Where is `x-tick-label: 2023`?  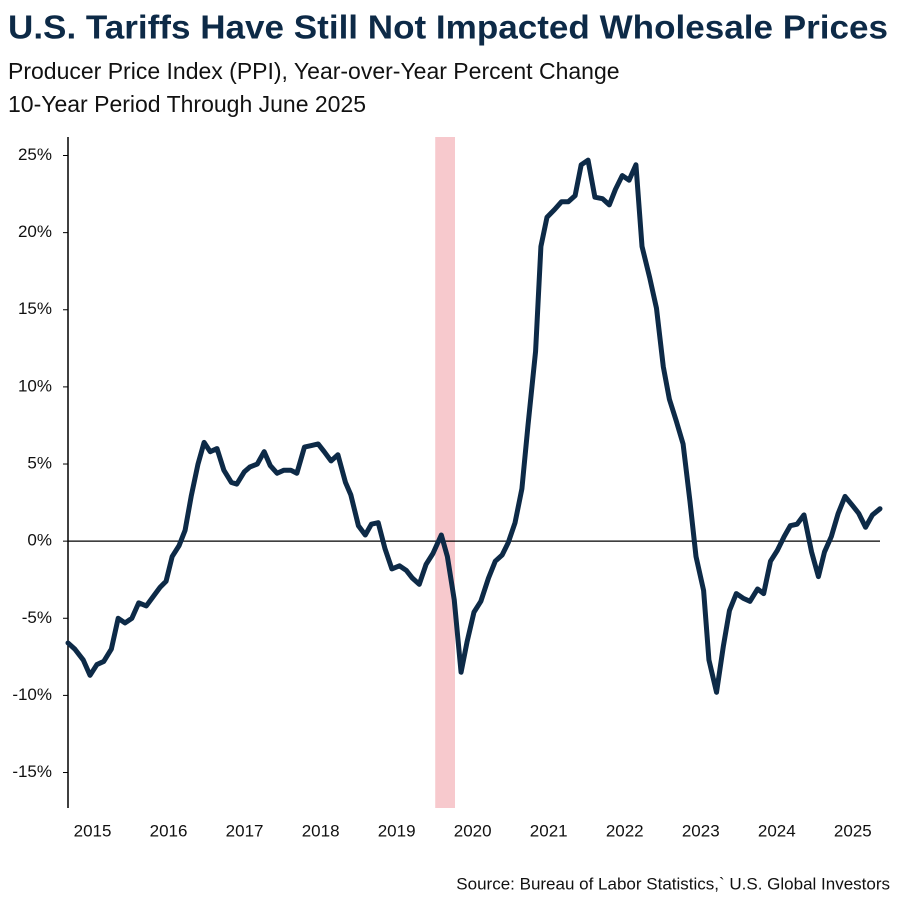 x-tick-label: 2023 is located at coordinates (701, 830).